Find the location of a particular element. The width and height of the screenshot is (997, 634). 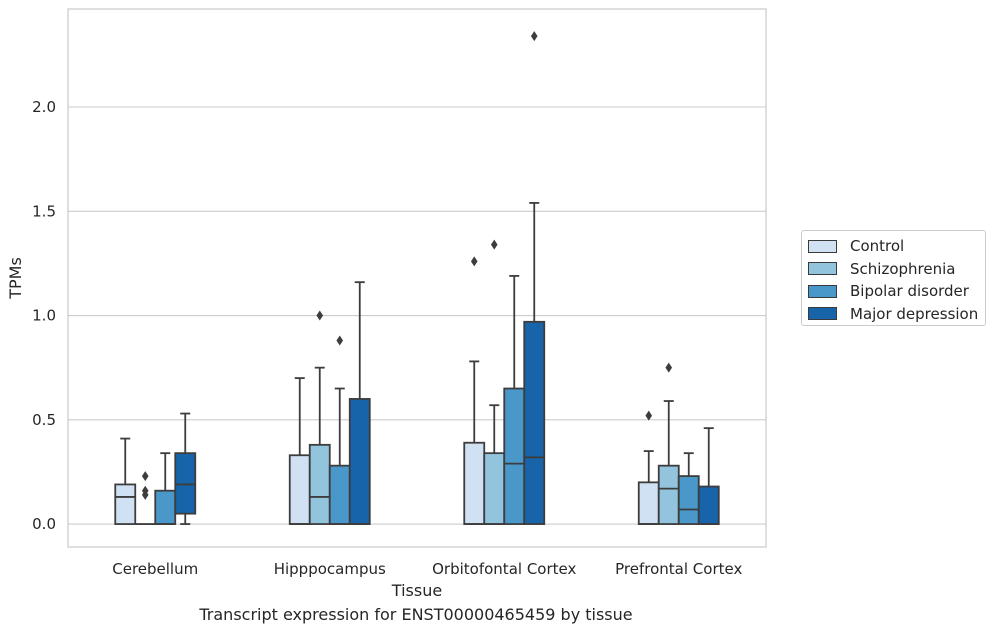

legend-swatch-control is located at coordinates (822, 246).